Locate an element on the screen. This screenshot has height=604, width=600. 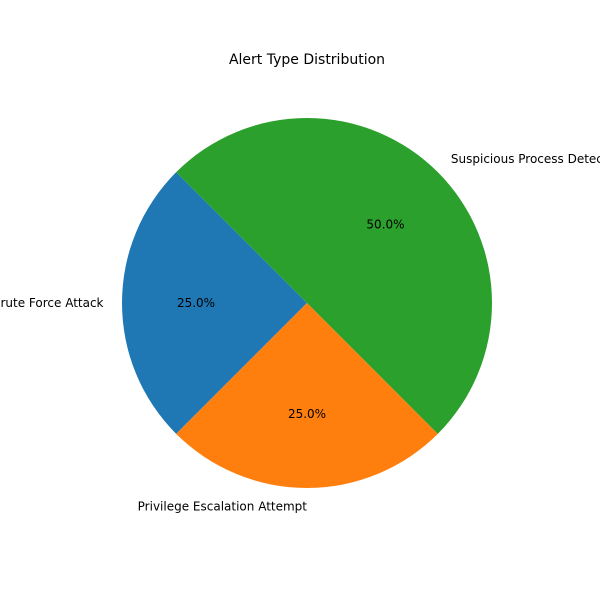
slice-percent-suspicious-process-detected: 50.0% is located at coordinates (385, 225).